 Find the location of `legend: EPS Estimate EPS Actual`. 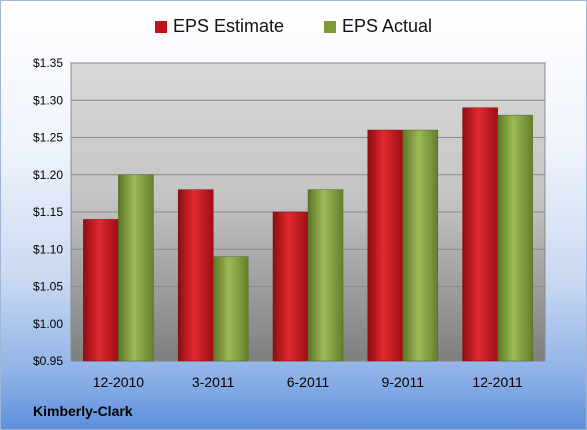

legend: EPS Estimate EPS Actual is located at coordinates (293, 26).